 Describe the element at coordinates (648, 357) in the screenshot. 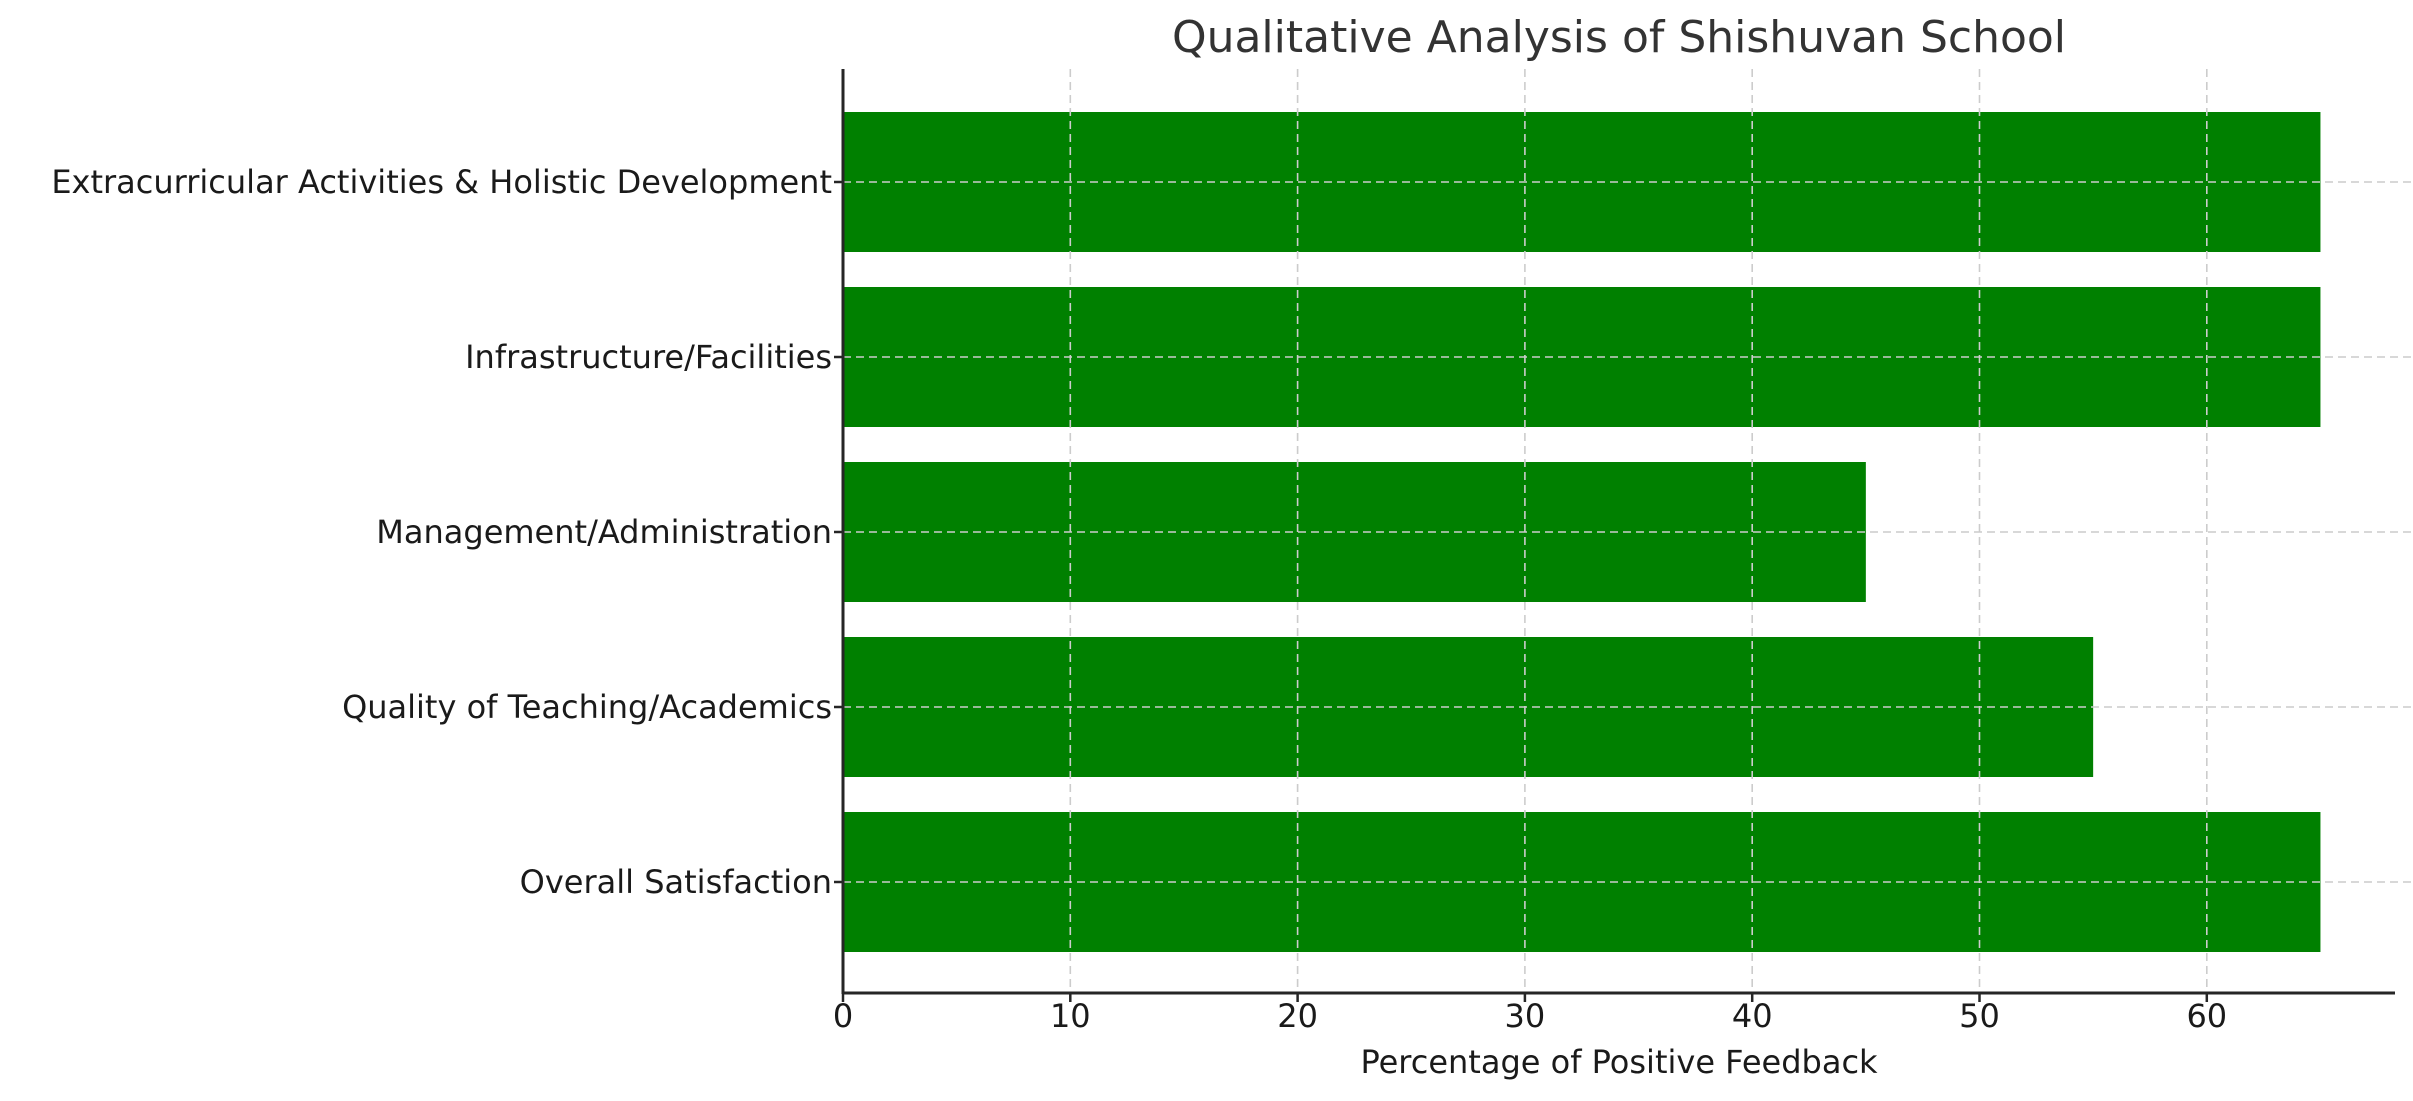

I see `y-tick-label: Infrastructure/Facilities` at that location.